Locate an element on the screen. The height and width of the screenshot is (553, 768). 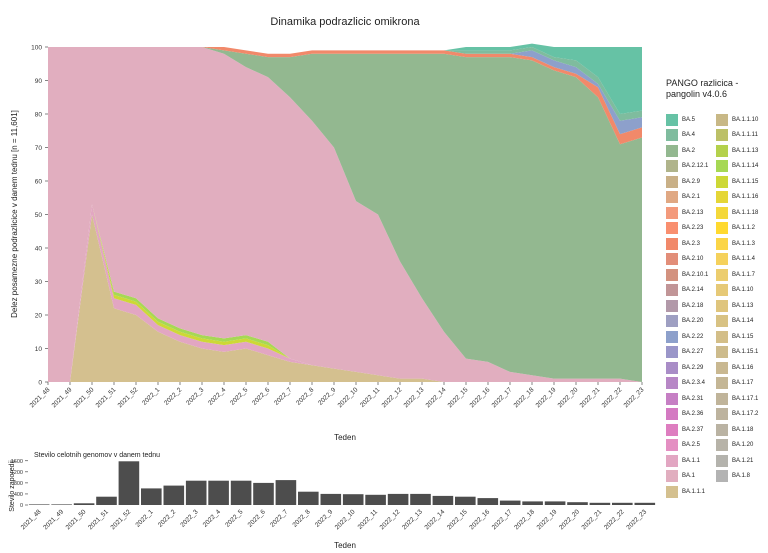
area-x-tick-label: 2021_51 is located at coordinates (106, 397).